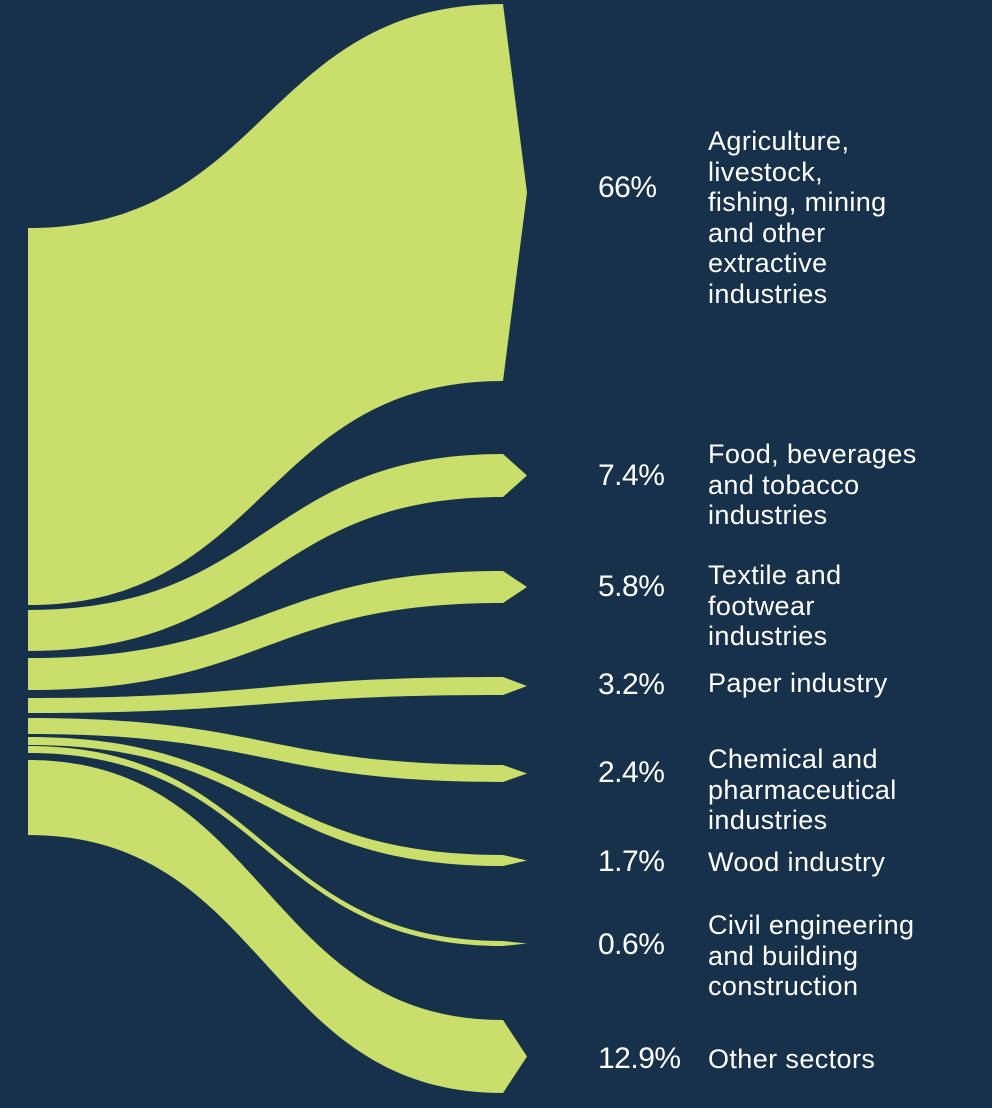 This screenshot has height=1108, width=992. What do you see at coordinates (627, 187) in the screenshot?
I see `value-label-agriculture: 66%` at bounding box center [627, 187].